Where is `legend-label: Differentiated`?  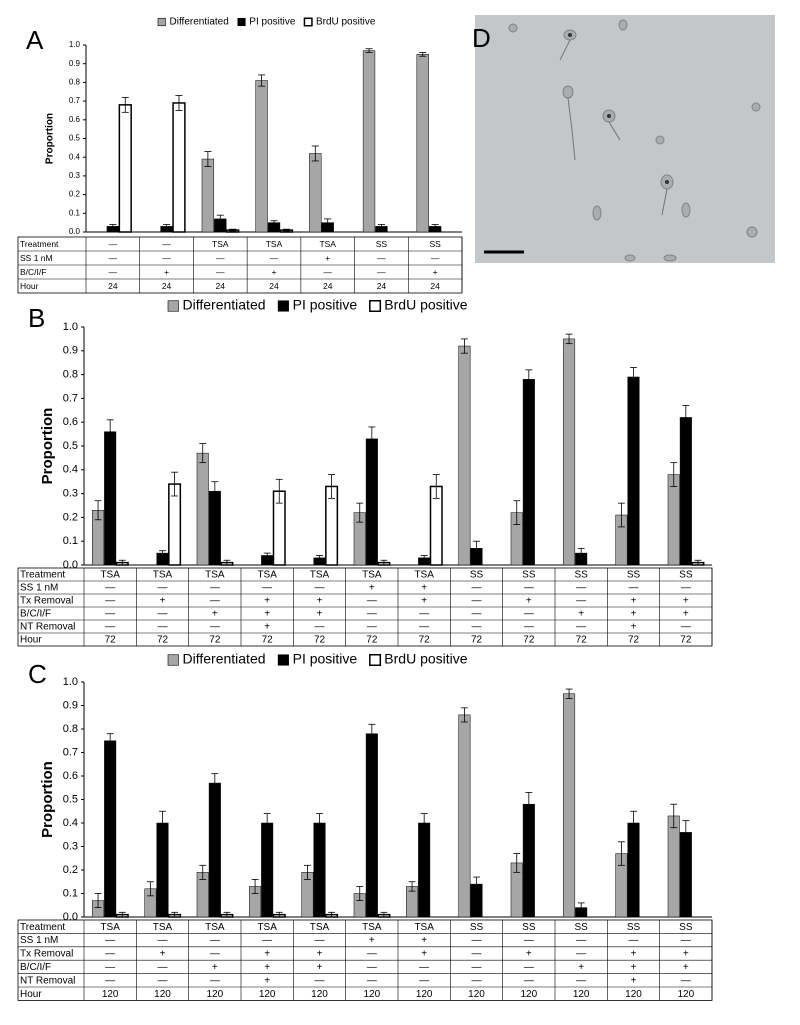 legend-label: Differentiated is located at coordinates (199, 22).